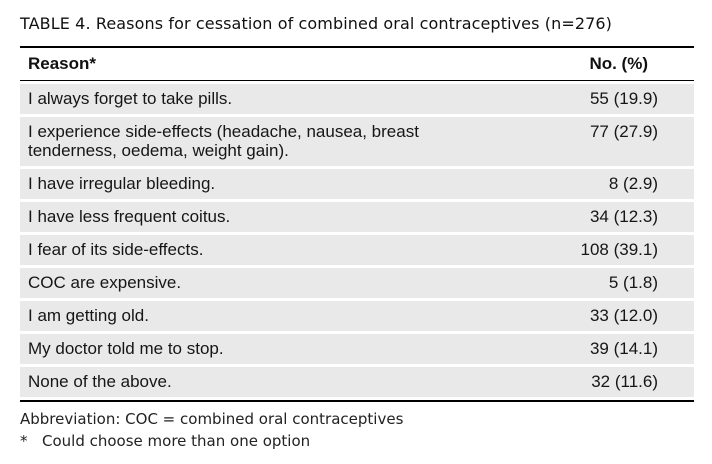  What do you see at coordinates (357, 47) in the screenshot?
I see `table-top-rule` at bounding box center [357, 47].